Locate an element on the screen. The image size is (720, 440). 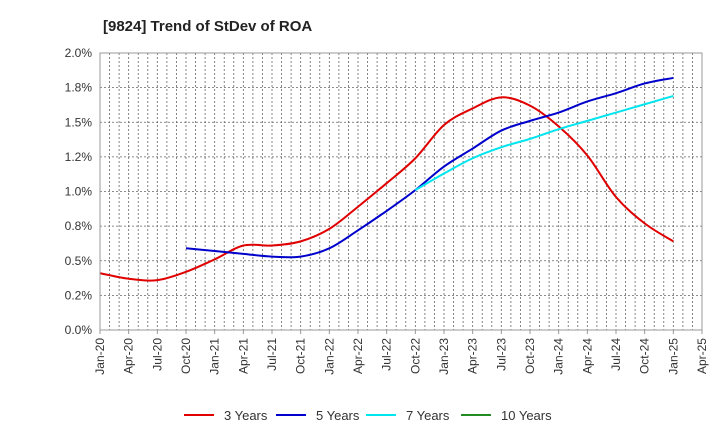
x-tick-label: Jan-23 is located at coordinates (444, 356).